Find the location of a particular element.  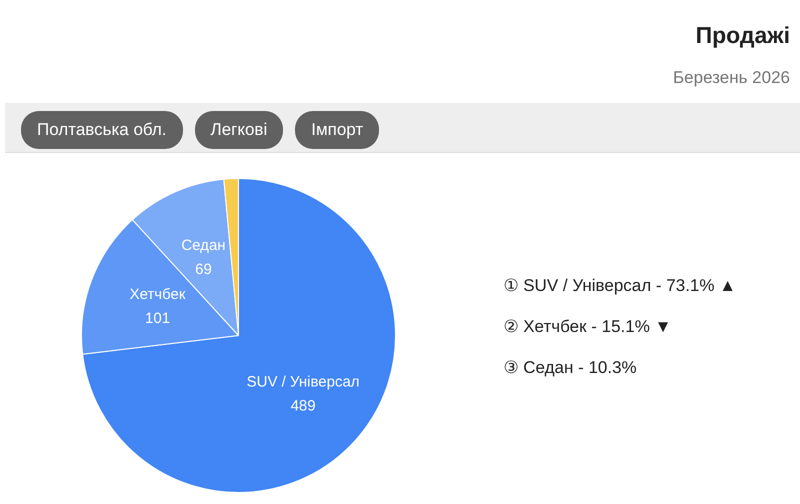

text: ② Хетчбек - 15.1% ▼ is located at coordinates (588, 326).